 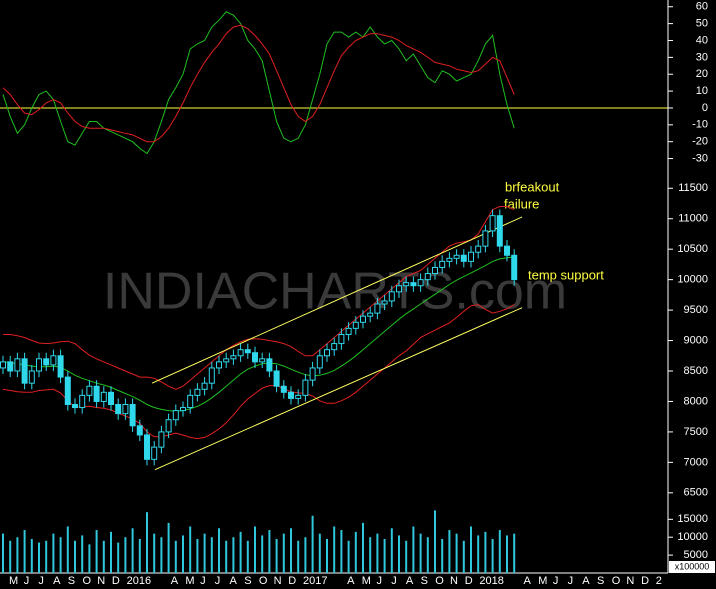 What do you see at coordinates (116, 581) in the screenshot?
I see `x-tick-label: D` at bounding box center [116, 581].